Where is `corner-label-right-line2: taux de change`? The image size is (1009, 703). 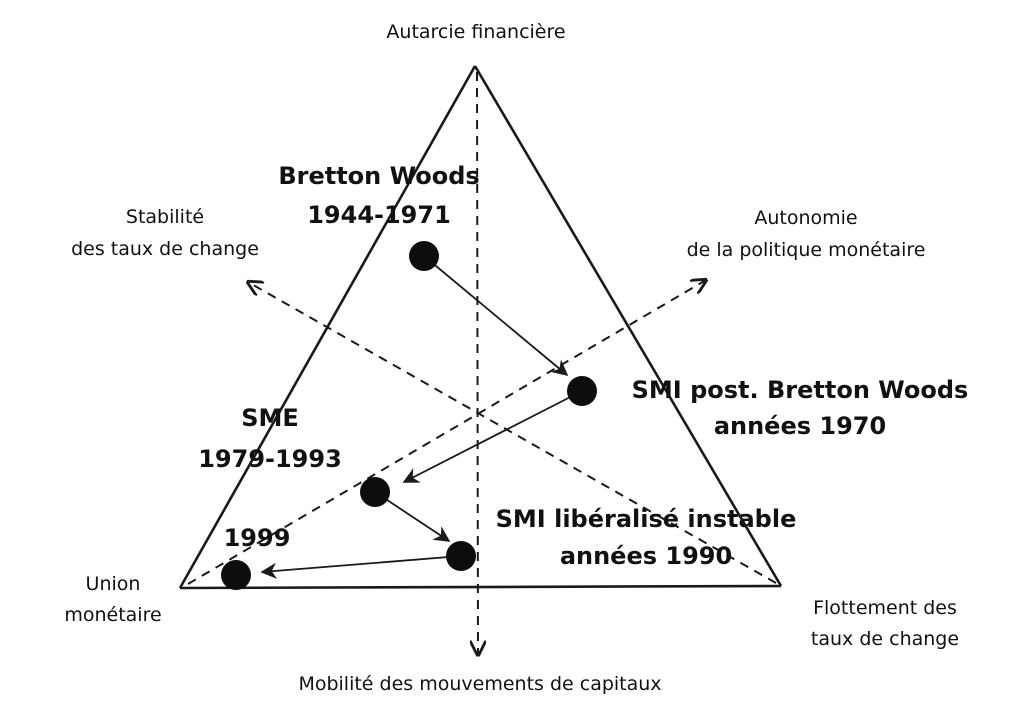 corner-label-right-line2: taux de change is located at coordinates (885, 639).